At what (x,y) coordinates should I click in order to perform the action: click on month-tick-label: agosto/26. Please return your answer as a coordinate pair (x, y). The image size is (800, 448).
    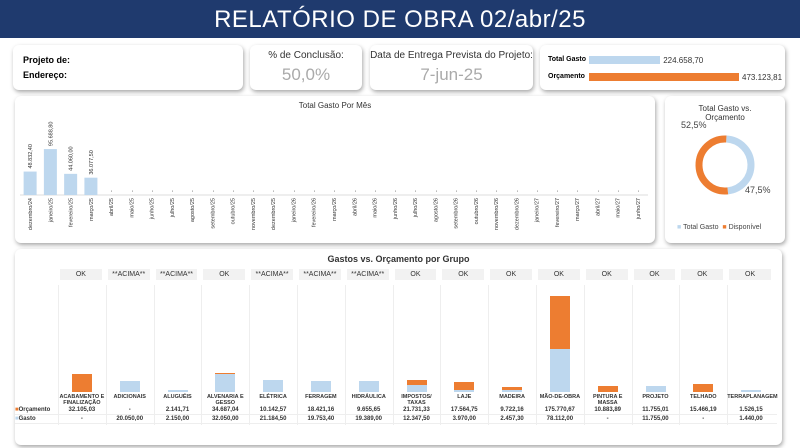
    Looking at the image, I should click on (436, 210).